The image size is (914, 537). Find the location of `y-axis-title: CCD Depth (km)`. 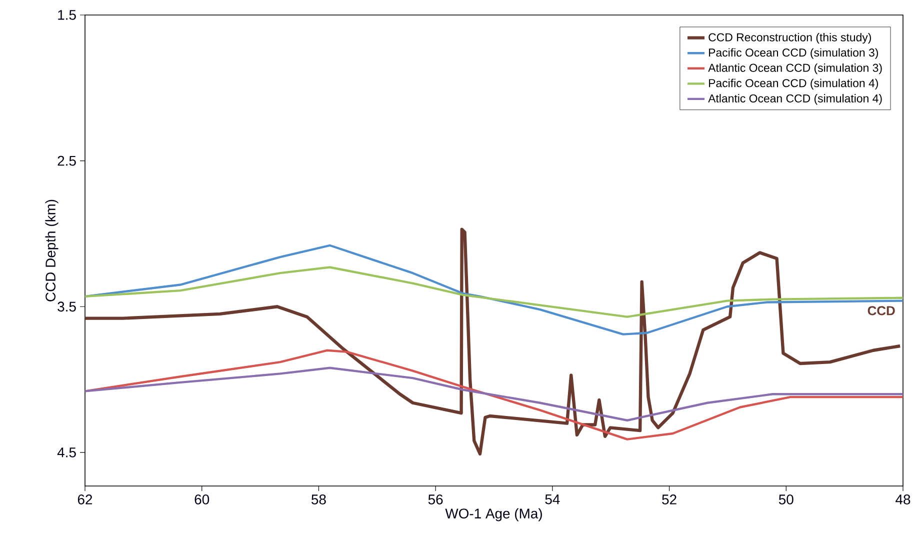

y-axis-title: CCD Depth (km) is located at coordinates (51, 251).